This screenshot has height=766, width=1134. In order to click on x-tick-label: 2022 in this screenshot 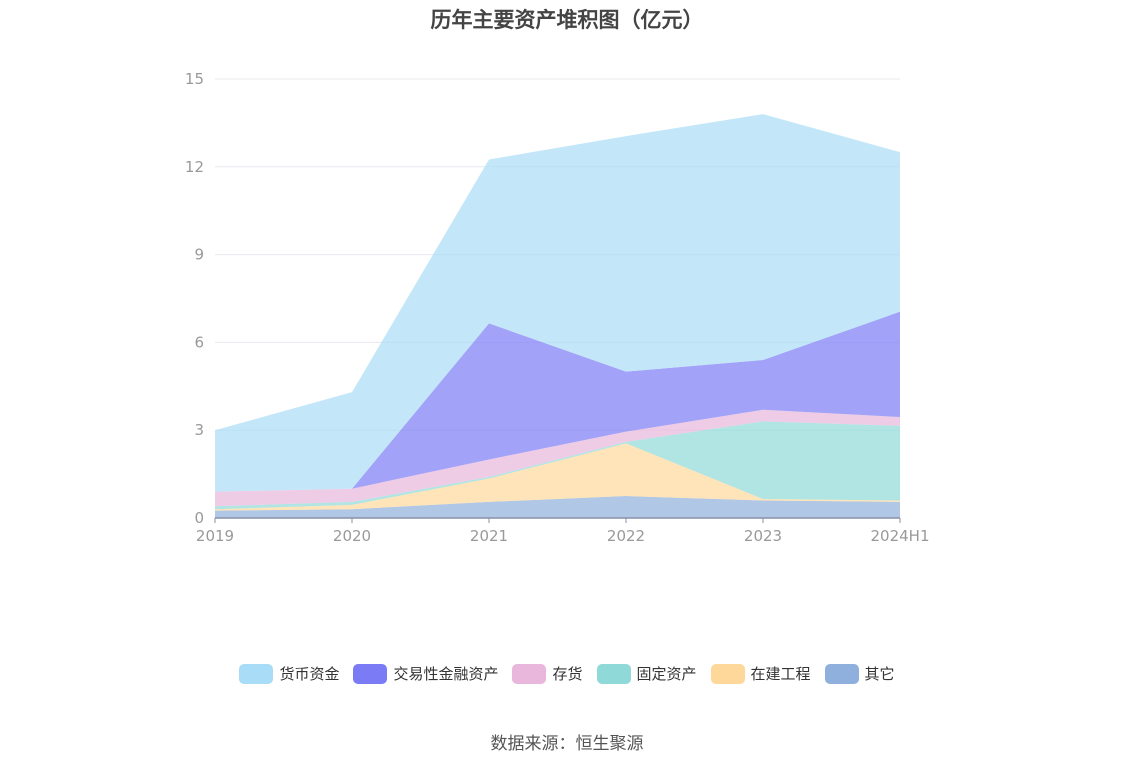, I will do `click(626, 536)`.